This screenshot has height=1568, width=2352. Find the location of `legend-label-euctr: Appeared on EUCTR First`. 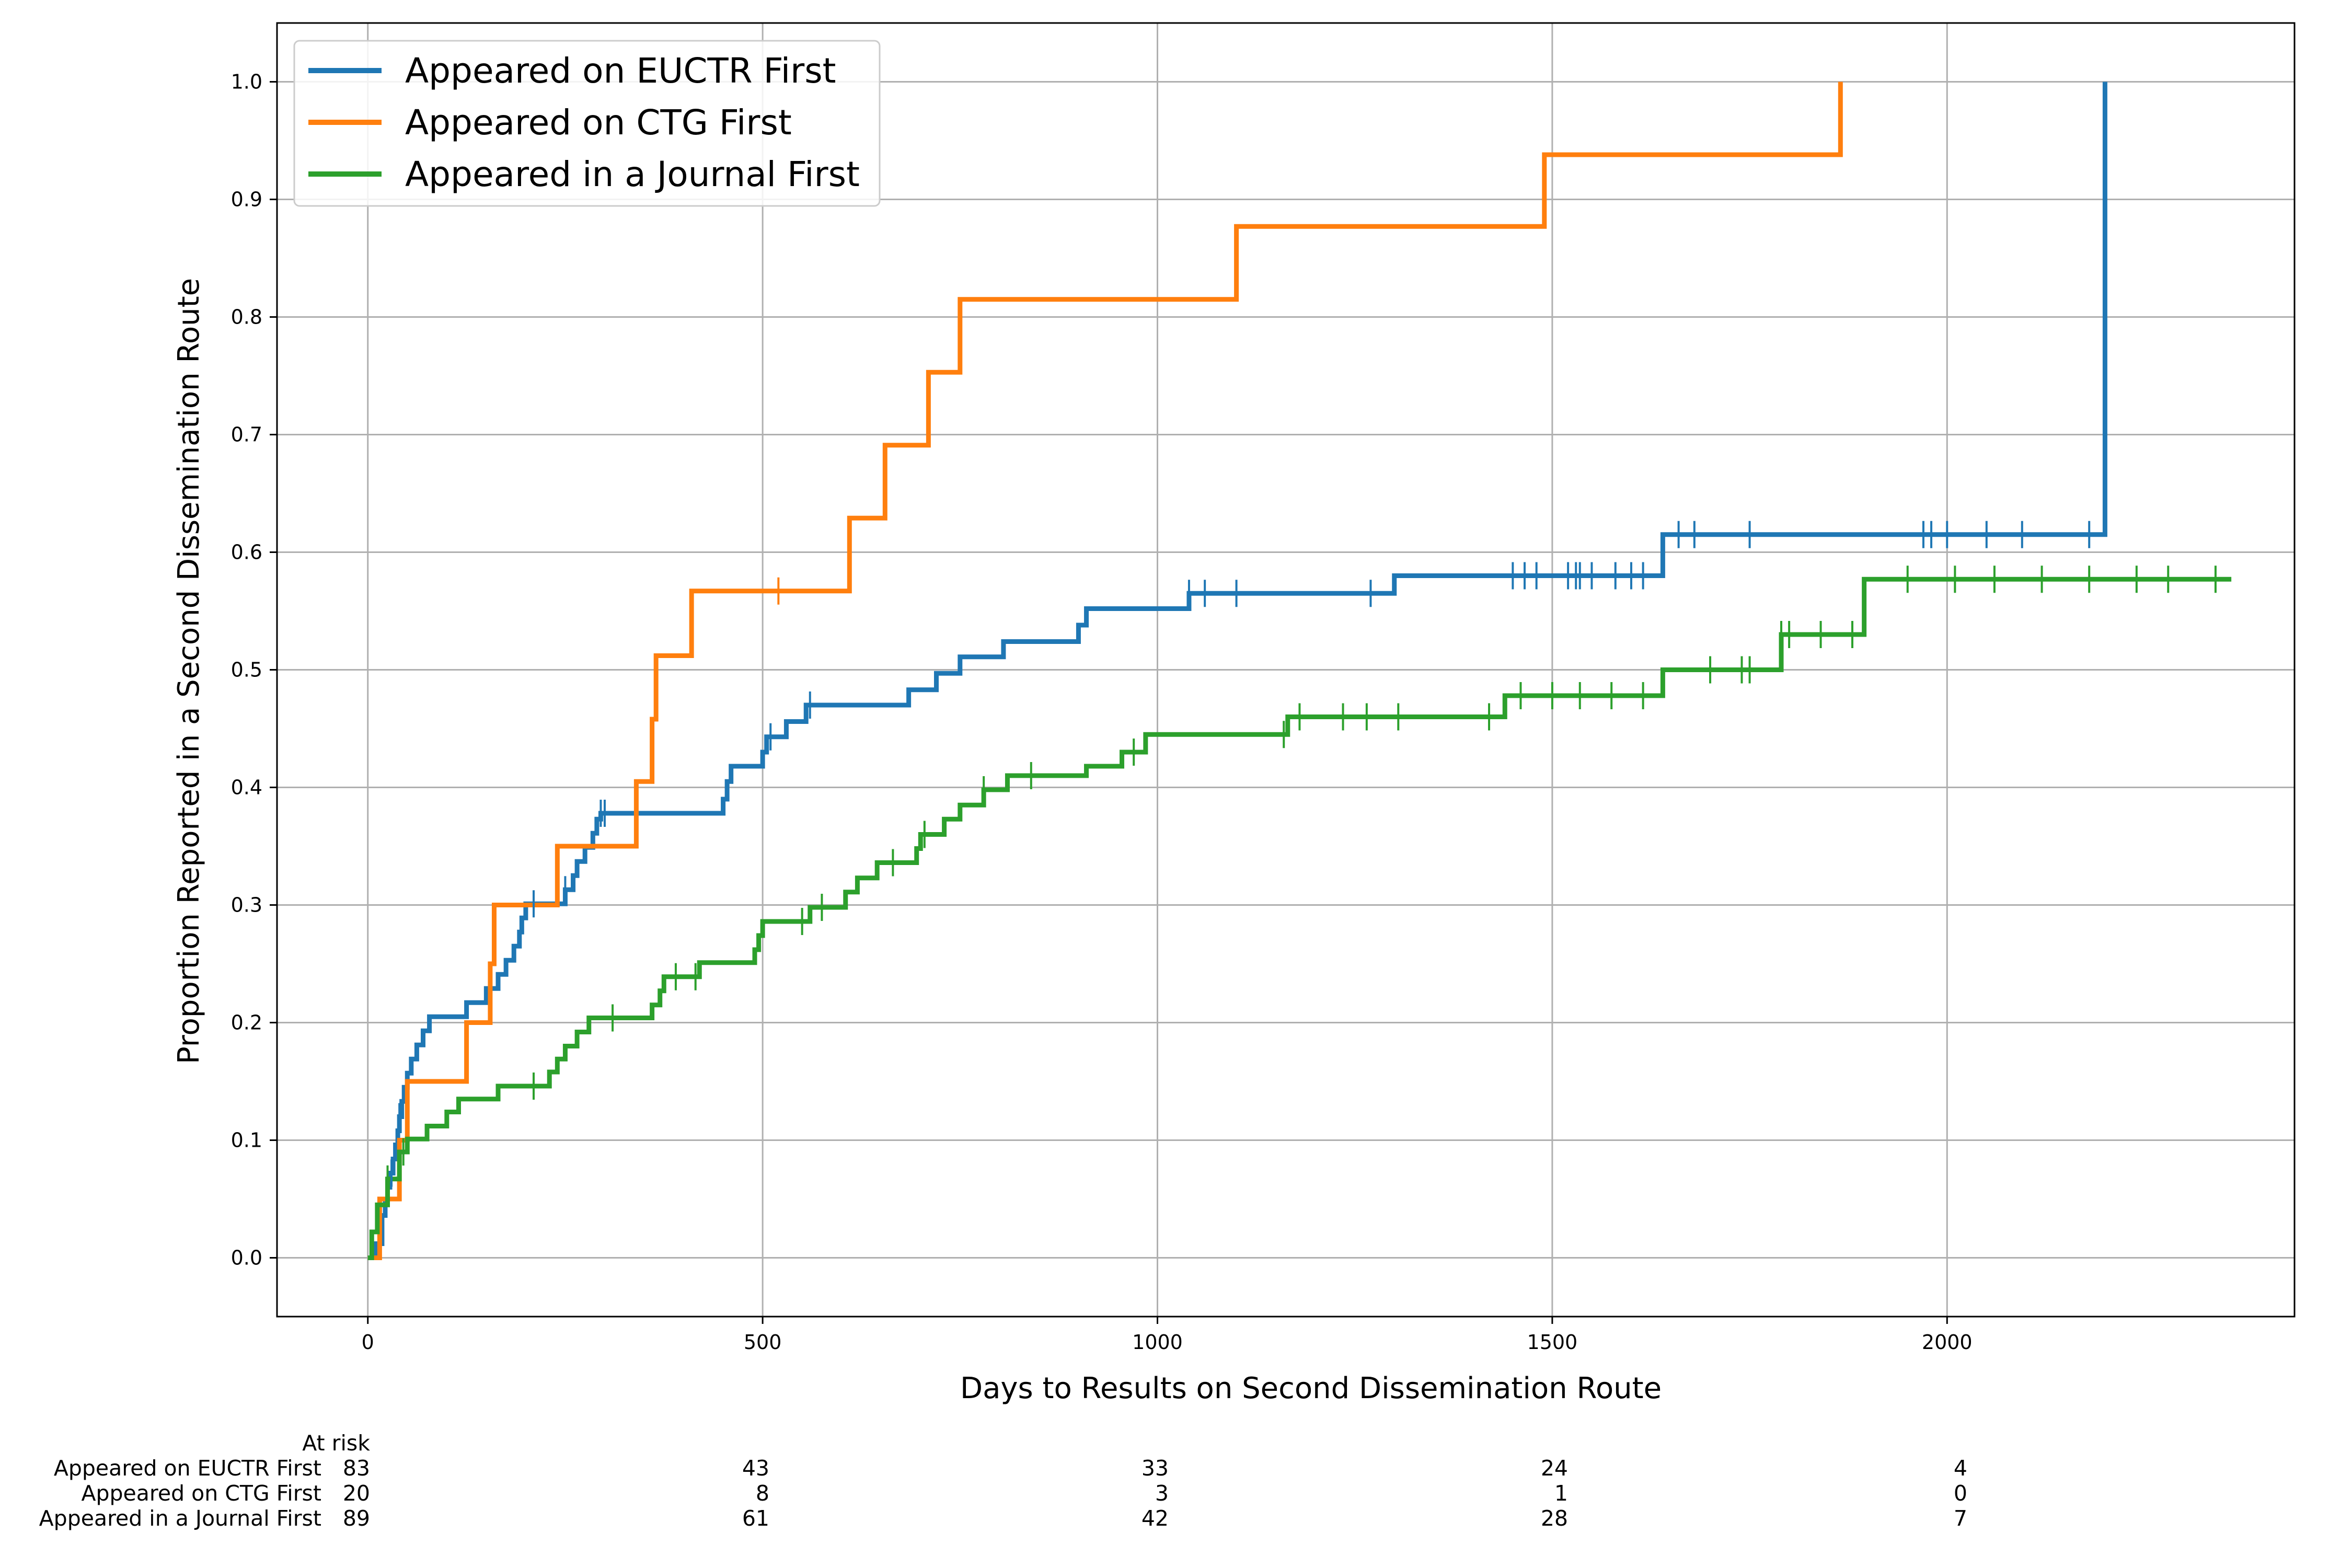

legend-label-euctr: Appeared on EUCTR First is located at coordinates (620, 71).